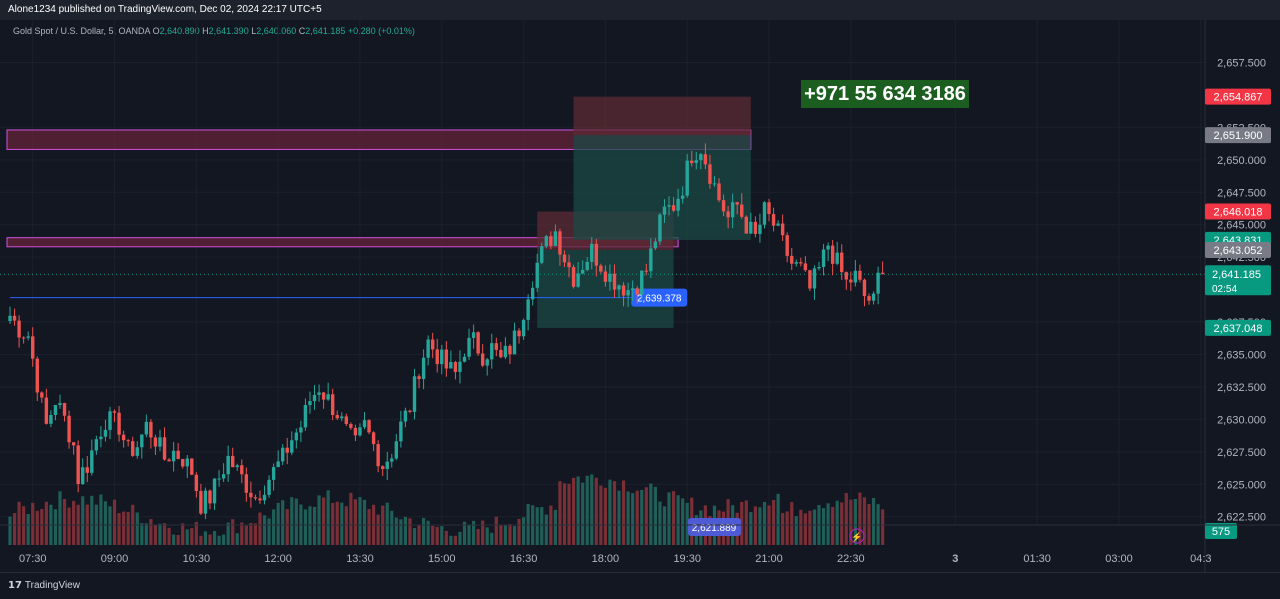  Describe the element at coordinates (857, 536) in the screenshot. I see `lightning-icon` at that location.